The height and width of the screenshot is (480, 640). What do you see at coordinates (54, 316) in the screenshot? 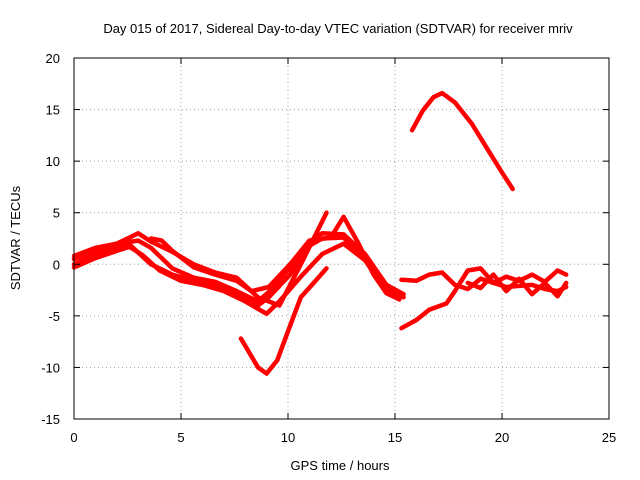
I see `y-tick-label: -5` at bounding box center [54, 316].